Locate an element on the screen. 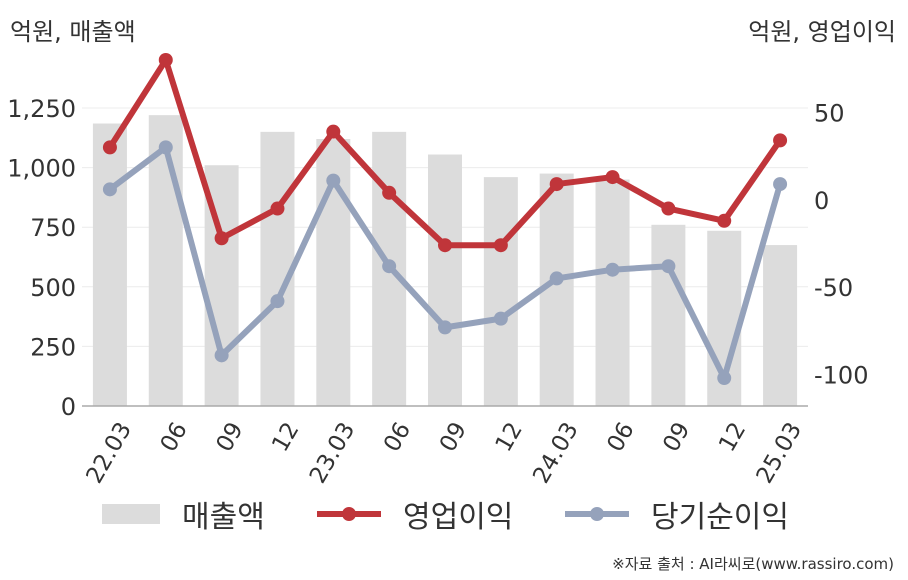  left-axis-tick-label: 500 is located at coordinates (53, 288).